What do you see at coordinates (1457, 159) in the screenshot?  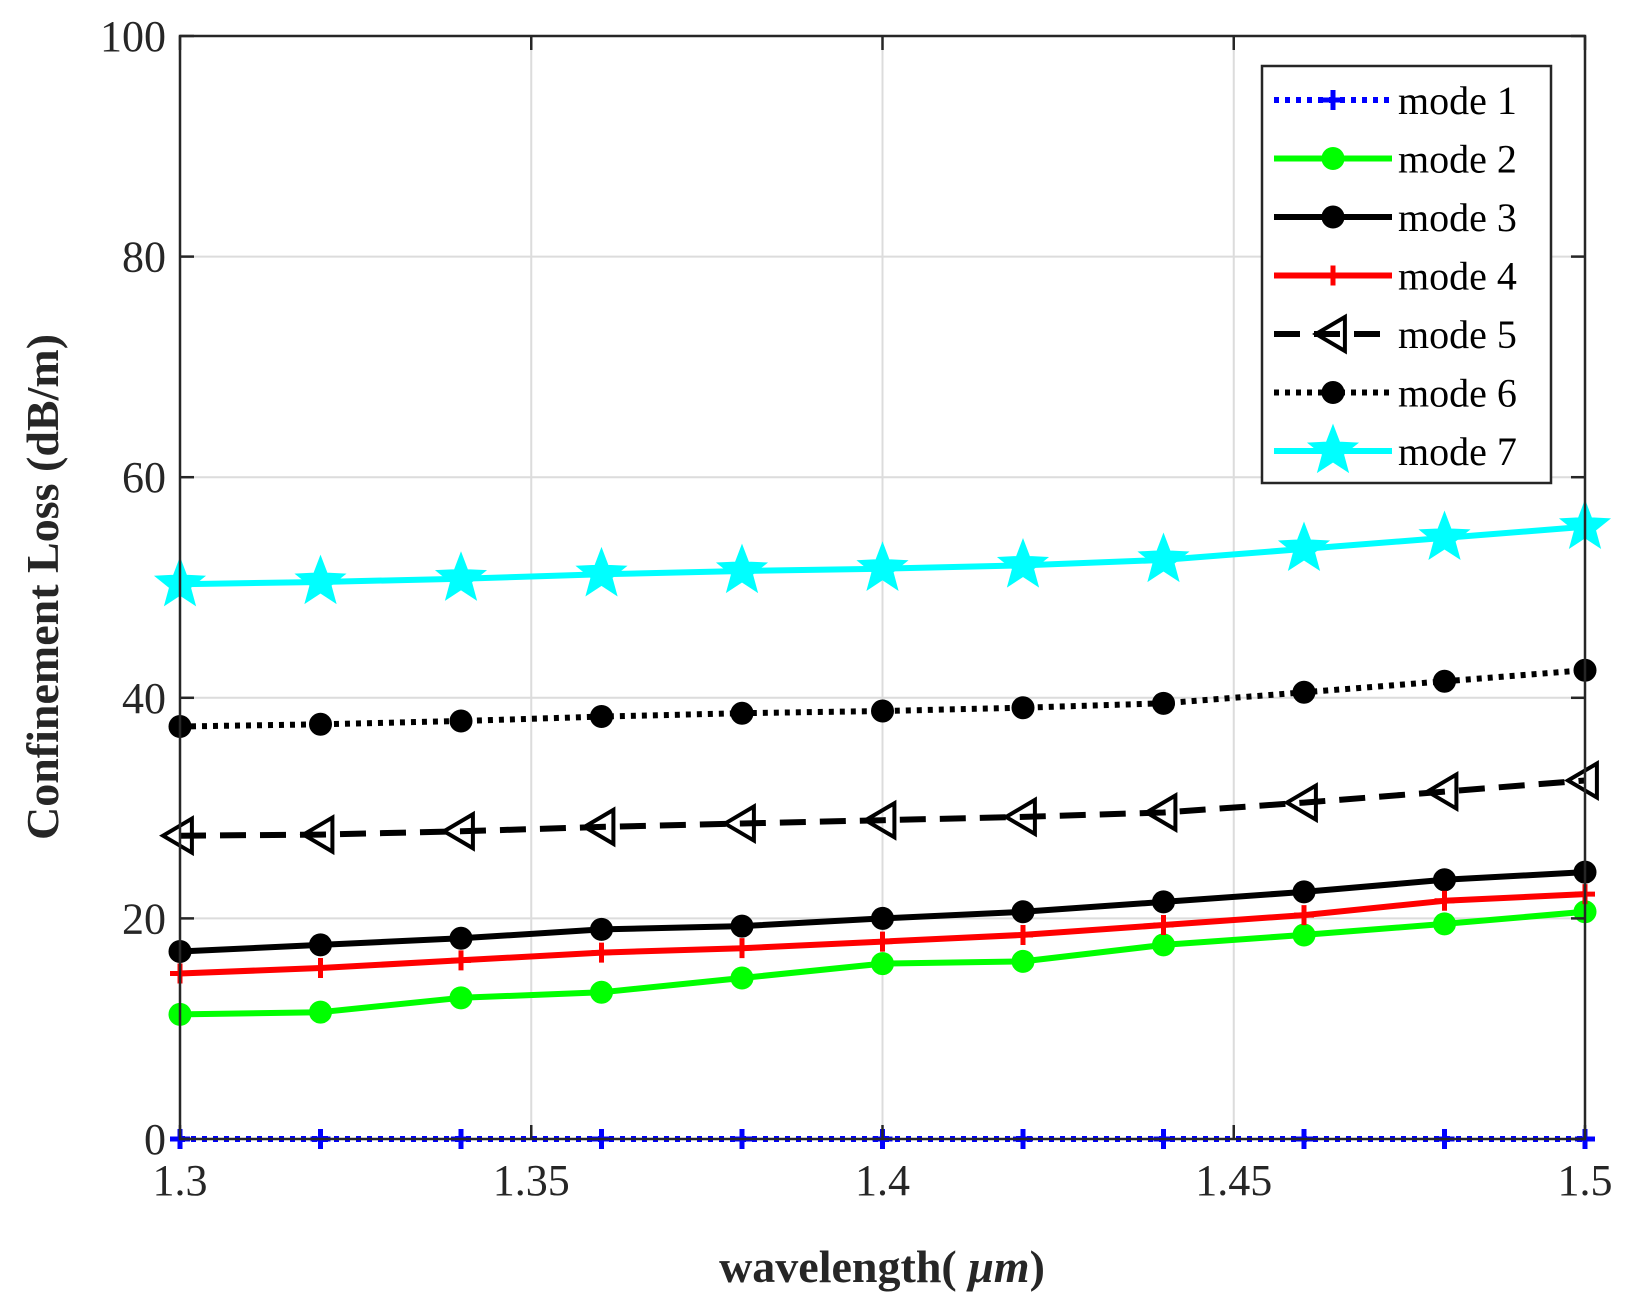 I see `legend-label: mode 2` at bounding box center [1457, 159].